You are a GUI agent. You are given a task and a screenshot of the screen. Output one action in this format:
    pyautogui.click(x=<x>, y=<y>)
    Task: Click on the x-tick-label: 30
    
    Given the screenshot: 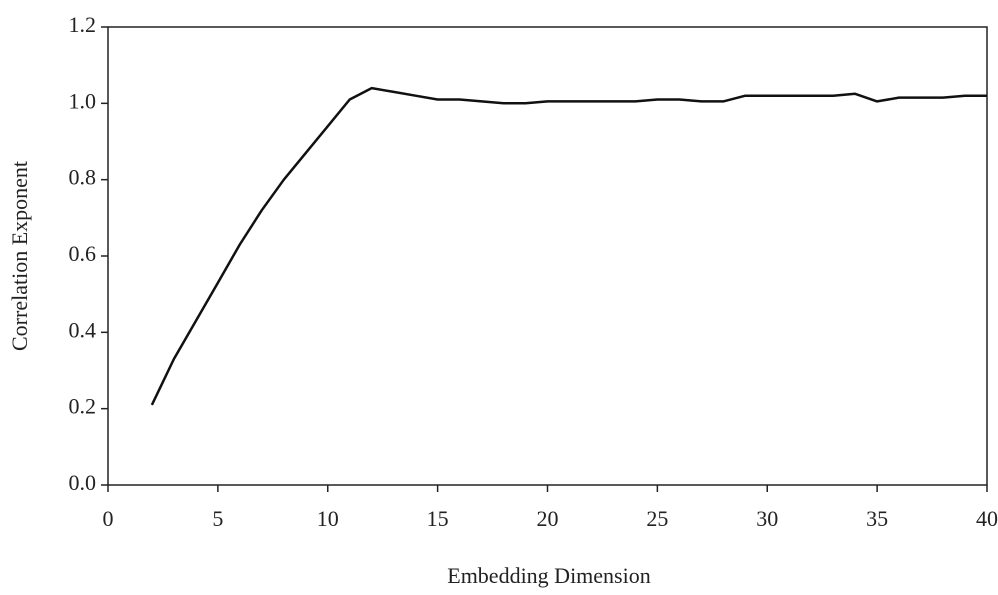 What is the action you would take?
    pyautogui.click(x=767, y=518)
    